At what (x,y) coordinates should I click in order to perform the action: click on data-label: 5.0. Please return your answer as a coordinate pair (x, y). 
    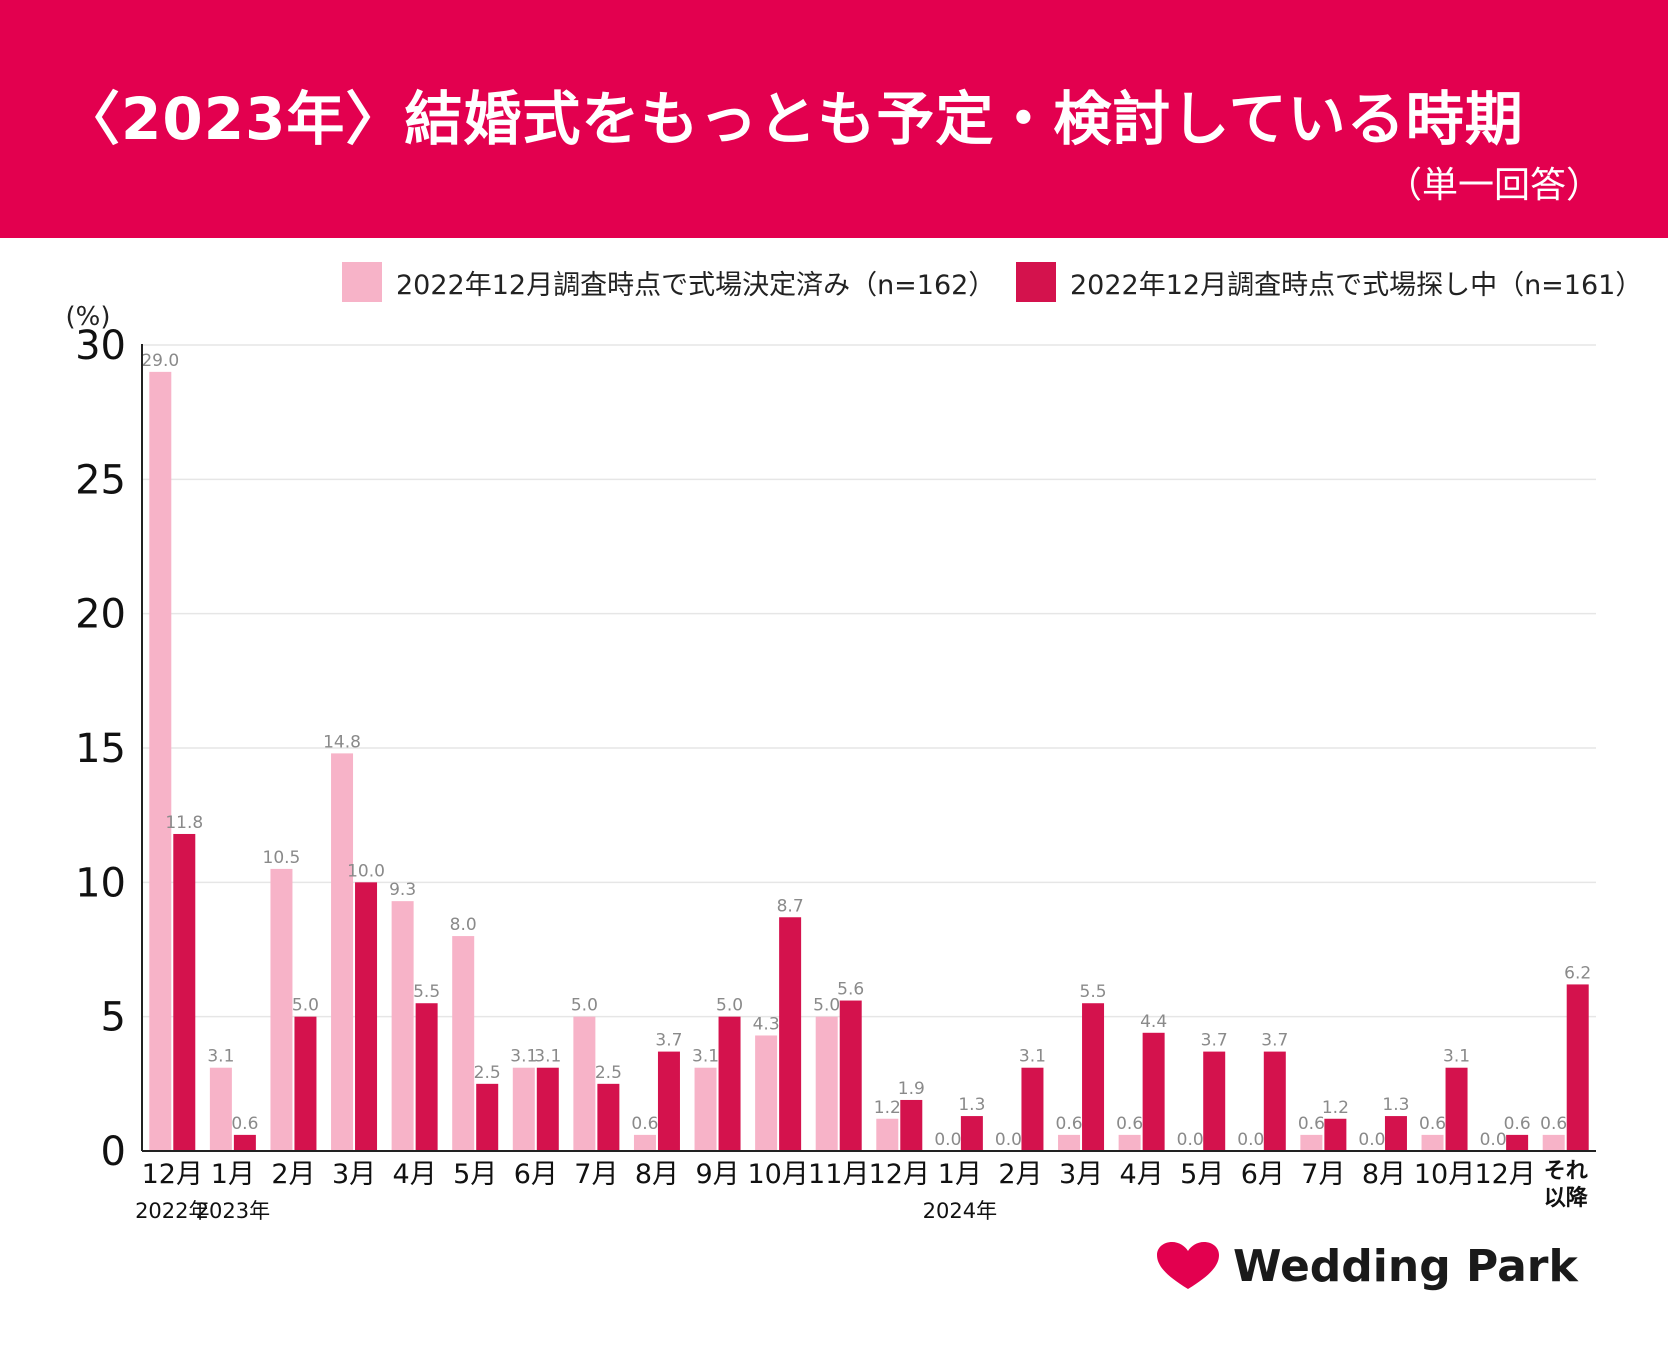
    Looking at the image, I should click on (729, 1006).